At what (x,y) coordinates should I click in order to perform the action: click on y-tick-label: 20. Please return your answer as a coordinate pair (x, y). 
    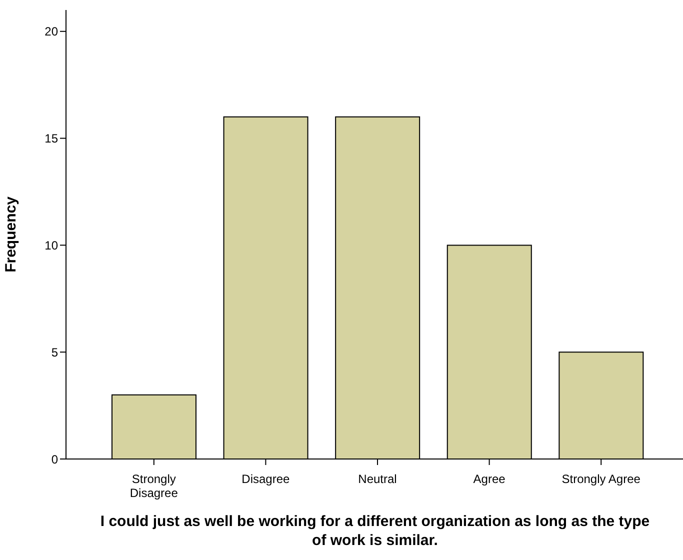
    Looking at the image, I should click on (51, 31).